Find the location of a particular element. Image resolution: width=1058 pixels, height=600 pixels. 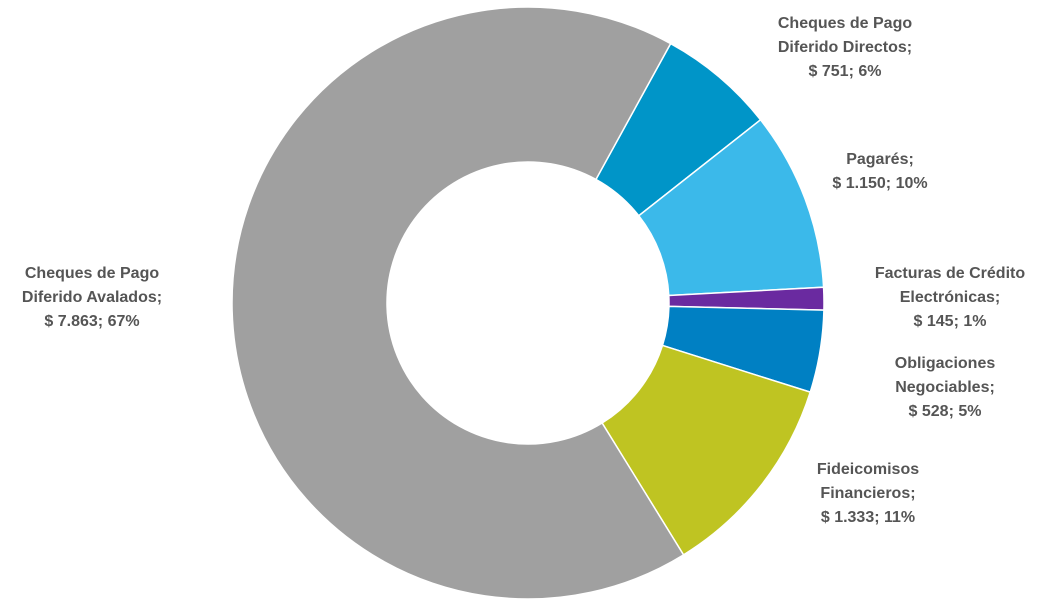

category-label: Cheques de Pago Diferido Directos; is located at coordinates (845, 35).